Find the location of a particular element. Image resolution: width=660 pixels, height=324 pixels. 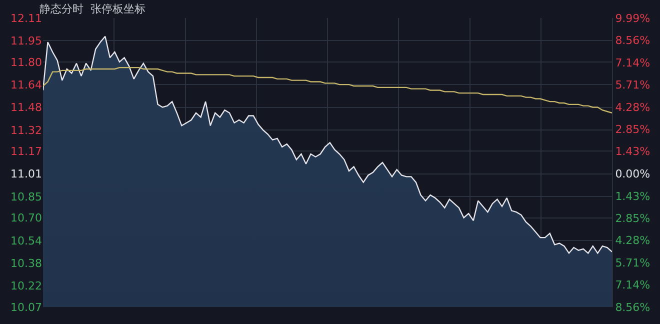

y-tick-label: 11.95 is located at coordinates (26, 41).